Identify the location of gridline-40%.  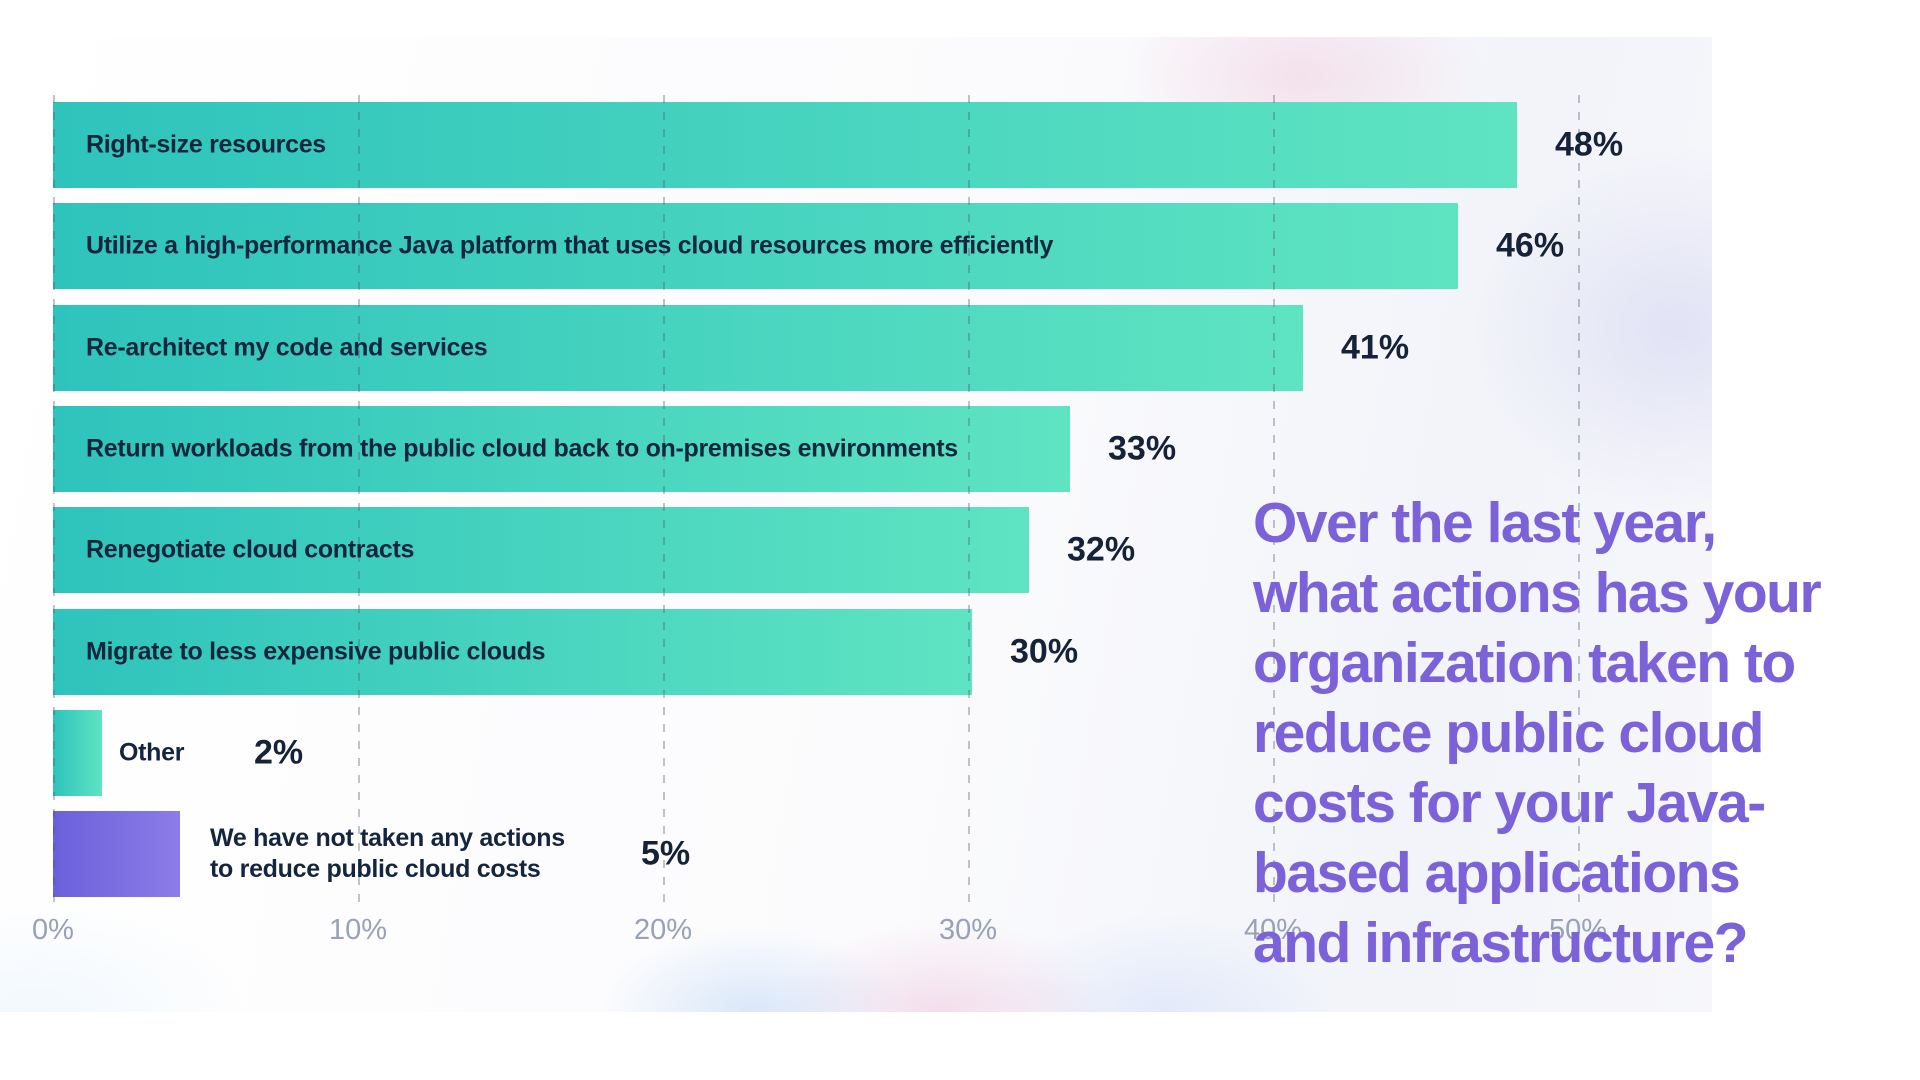
(1274, 501).